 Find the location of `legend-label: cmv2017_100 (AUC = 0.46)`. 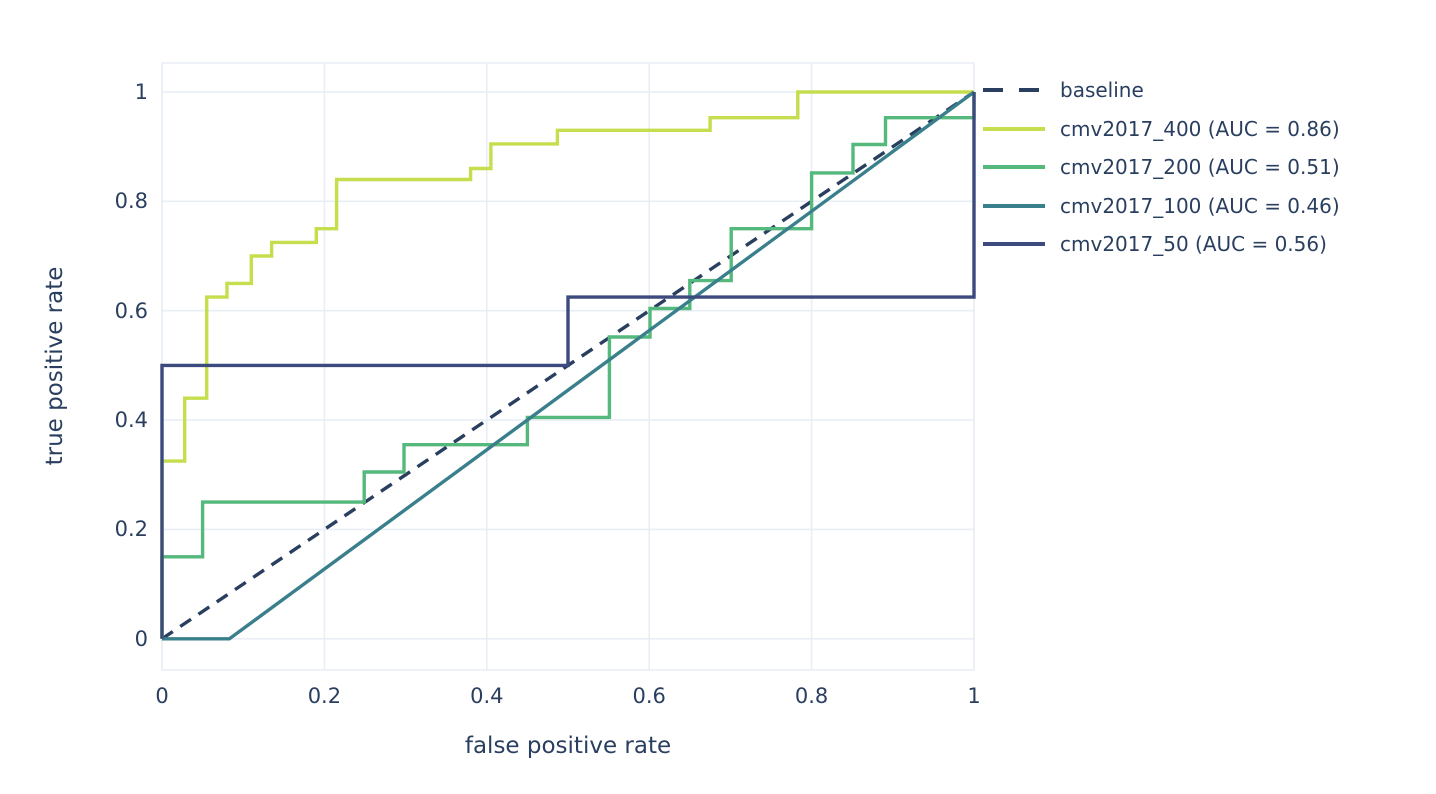

legend-label: cmv2017_100 (AUC = 0.46) is located at coordinates (1200, 205).